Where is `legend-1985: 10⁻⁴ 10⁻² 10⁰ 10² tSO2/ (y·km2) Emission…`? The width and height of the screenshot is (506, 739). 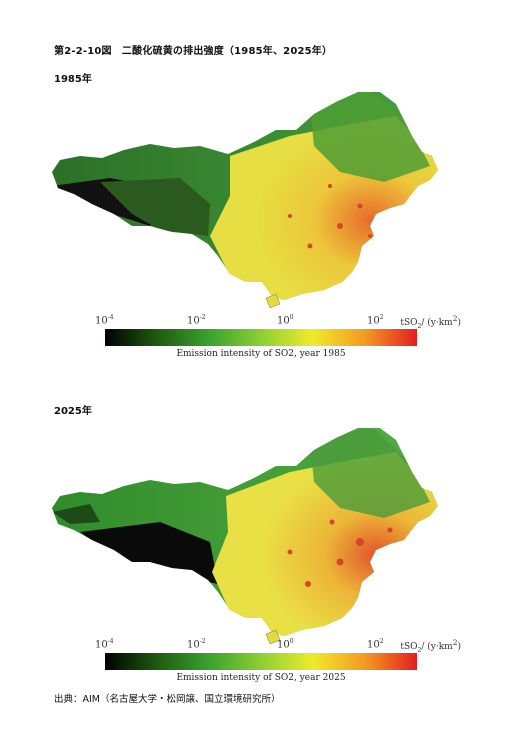 legend-1985: 10⁻⁴ 10⁻² 10⁰ 10² tSO2/ (y·km2) Emission… is located at coordinates (280, 349).